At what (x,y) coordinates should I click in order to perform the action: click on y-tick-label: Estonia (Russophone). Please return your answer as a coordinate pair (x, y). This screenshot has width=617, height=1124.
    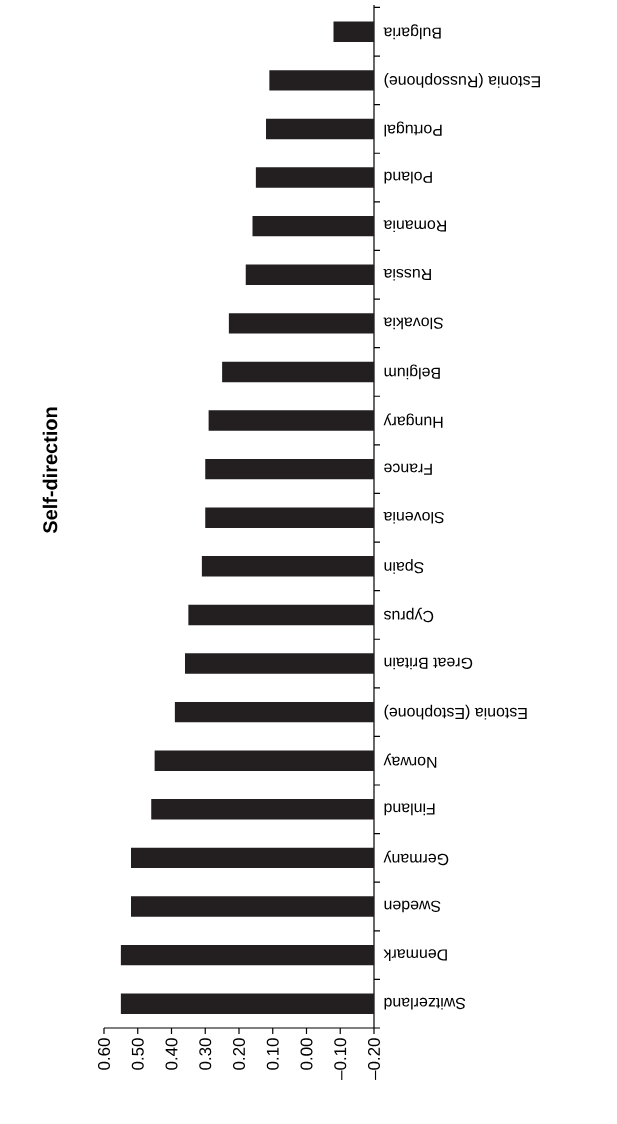
    Looking at the image, I should click on (462, 80).